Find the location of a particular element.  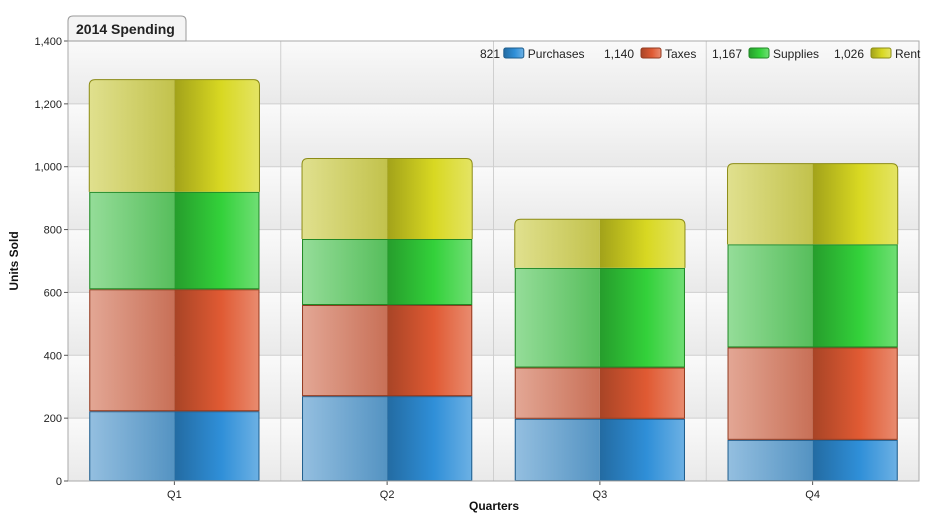

chart-title-tab: 2014 Spending is located at coordinates (127, 28).